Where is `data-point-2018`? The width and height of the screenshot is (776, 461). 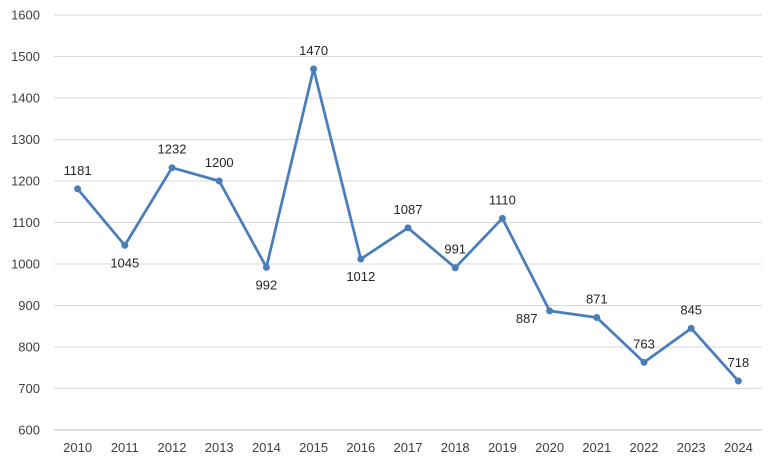
data-point-2018 is located at coordinates (455, 268).